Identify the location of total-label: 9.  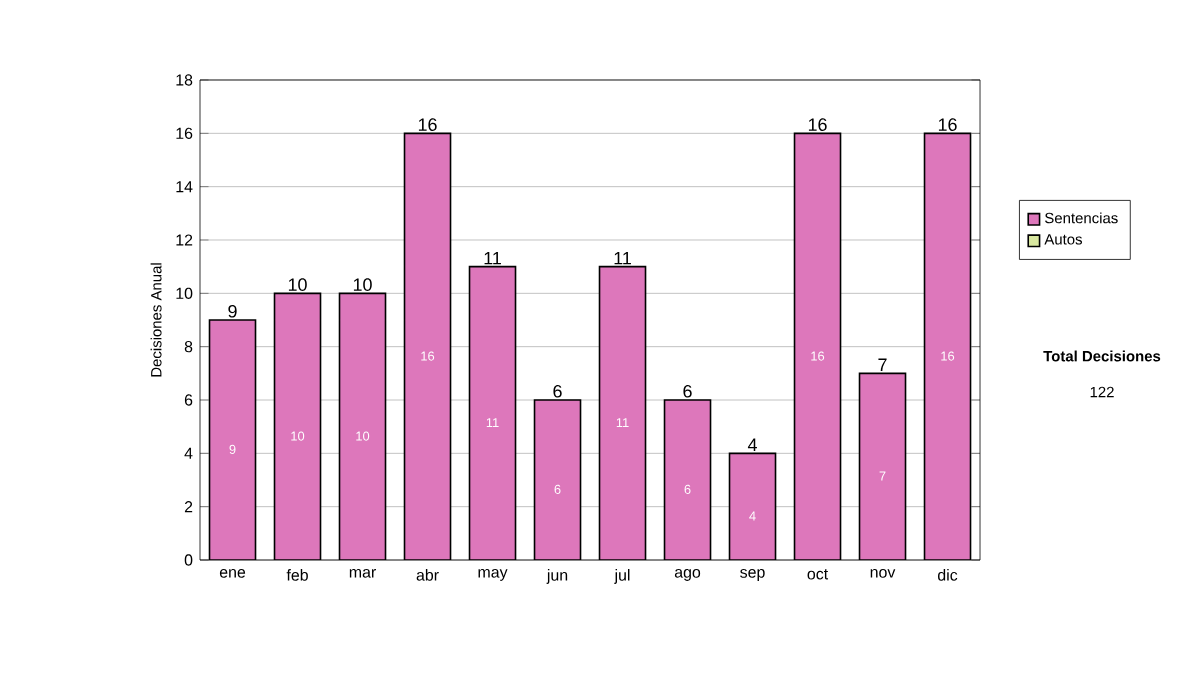
(232, 311).